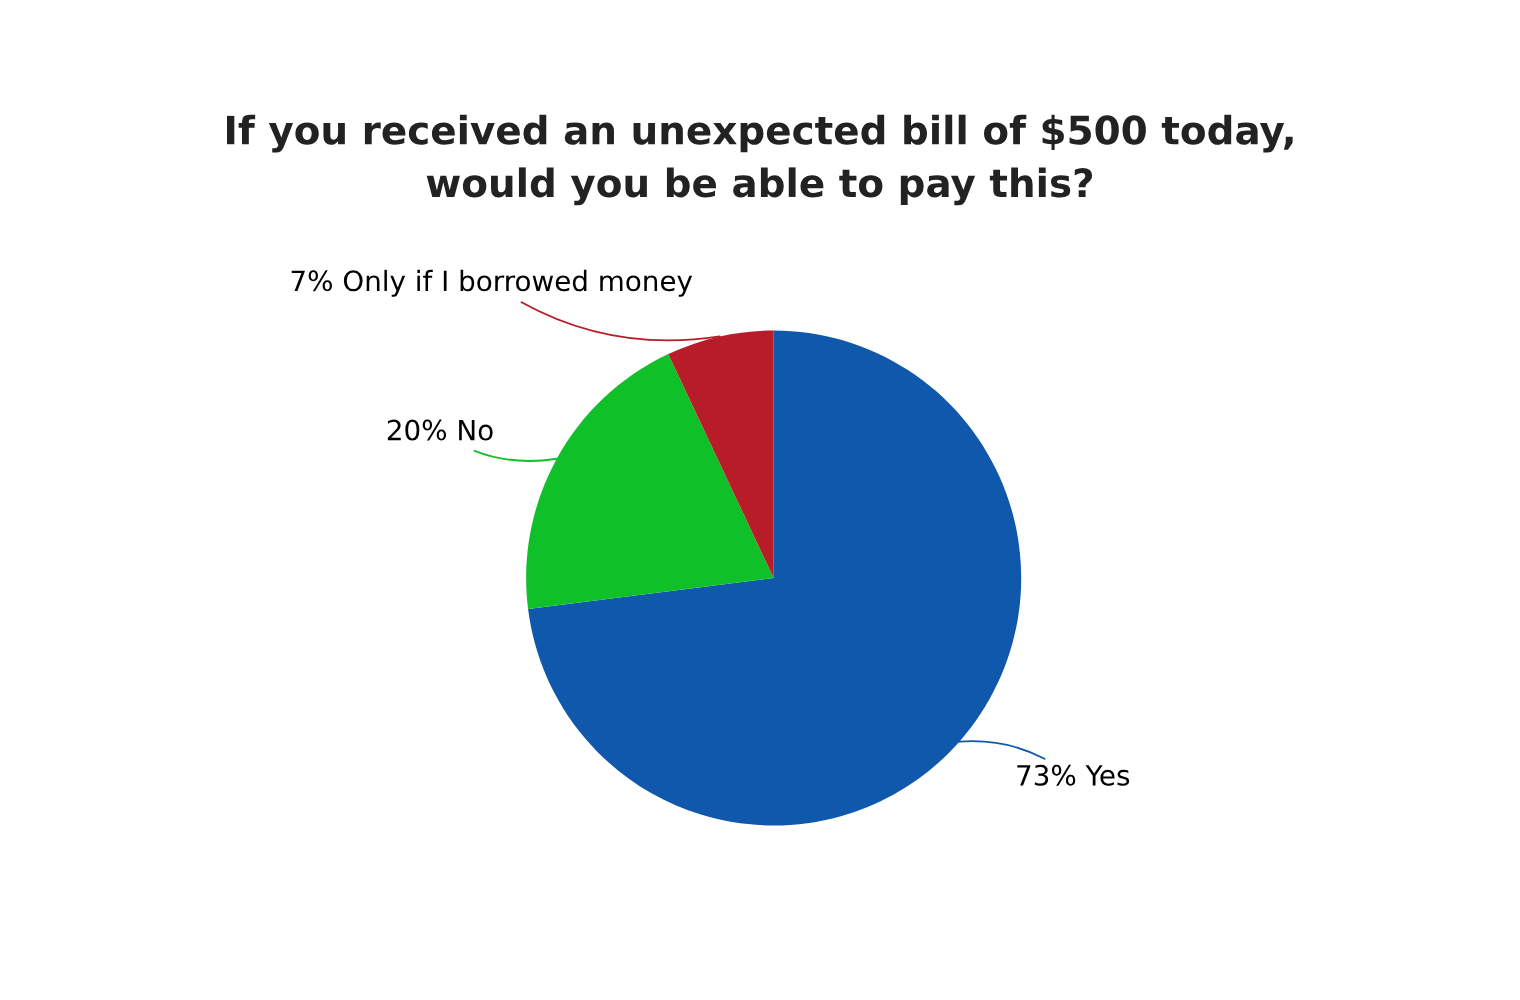 The image size is (1520, 1000). What do you see at coordinates (492, 283) in the screenshot?
I see `slice-label: 7% Only if I borrowed money` at bounding box center [492, 283].